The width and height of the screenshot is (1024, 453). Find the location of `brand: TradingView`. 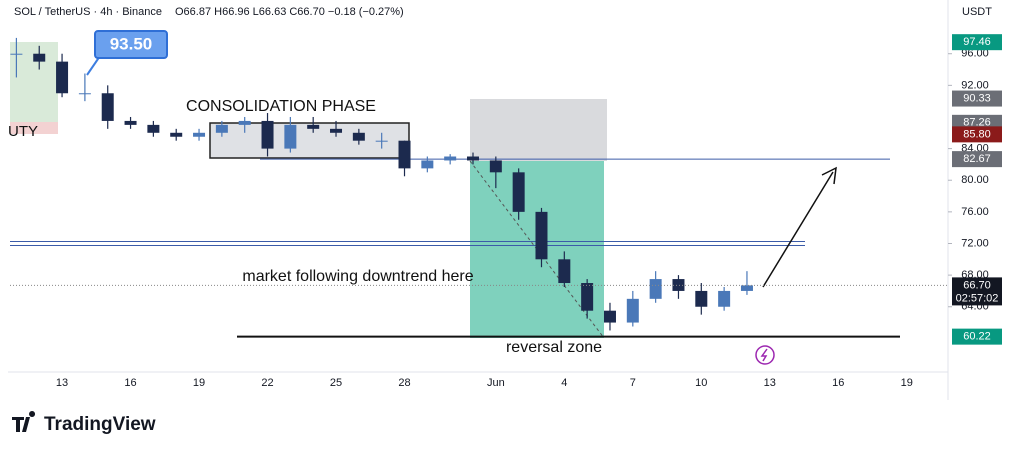

brand: TradingView is located at coordinates (100, 424).